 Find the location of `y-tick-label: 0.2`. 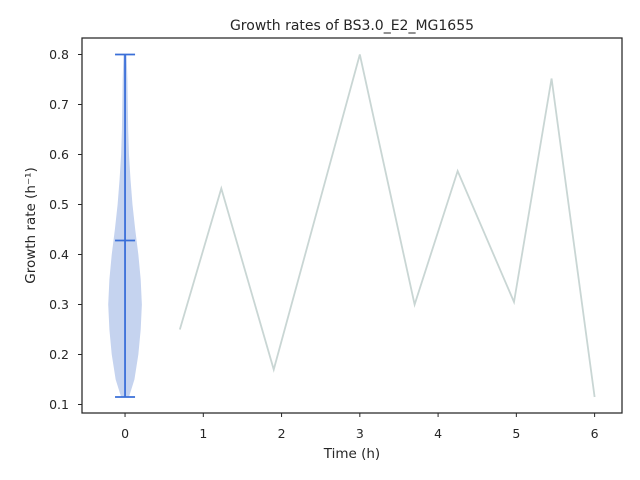

y-tick-label: 0.2 is located at coordinates (59, 354).